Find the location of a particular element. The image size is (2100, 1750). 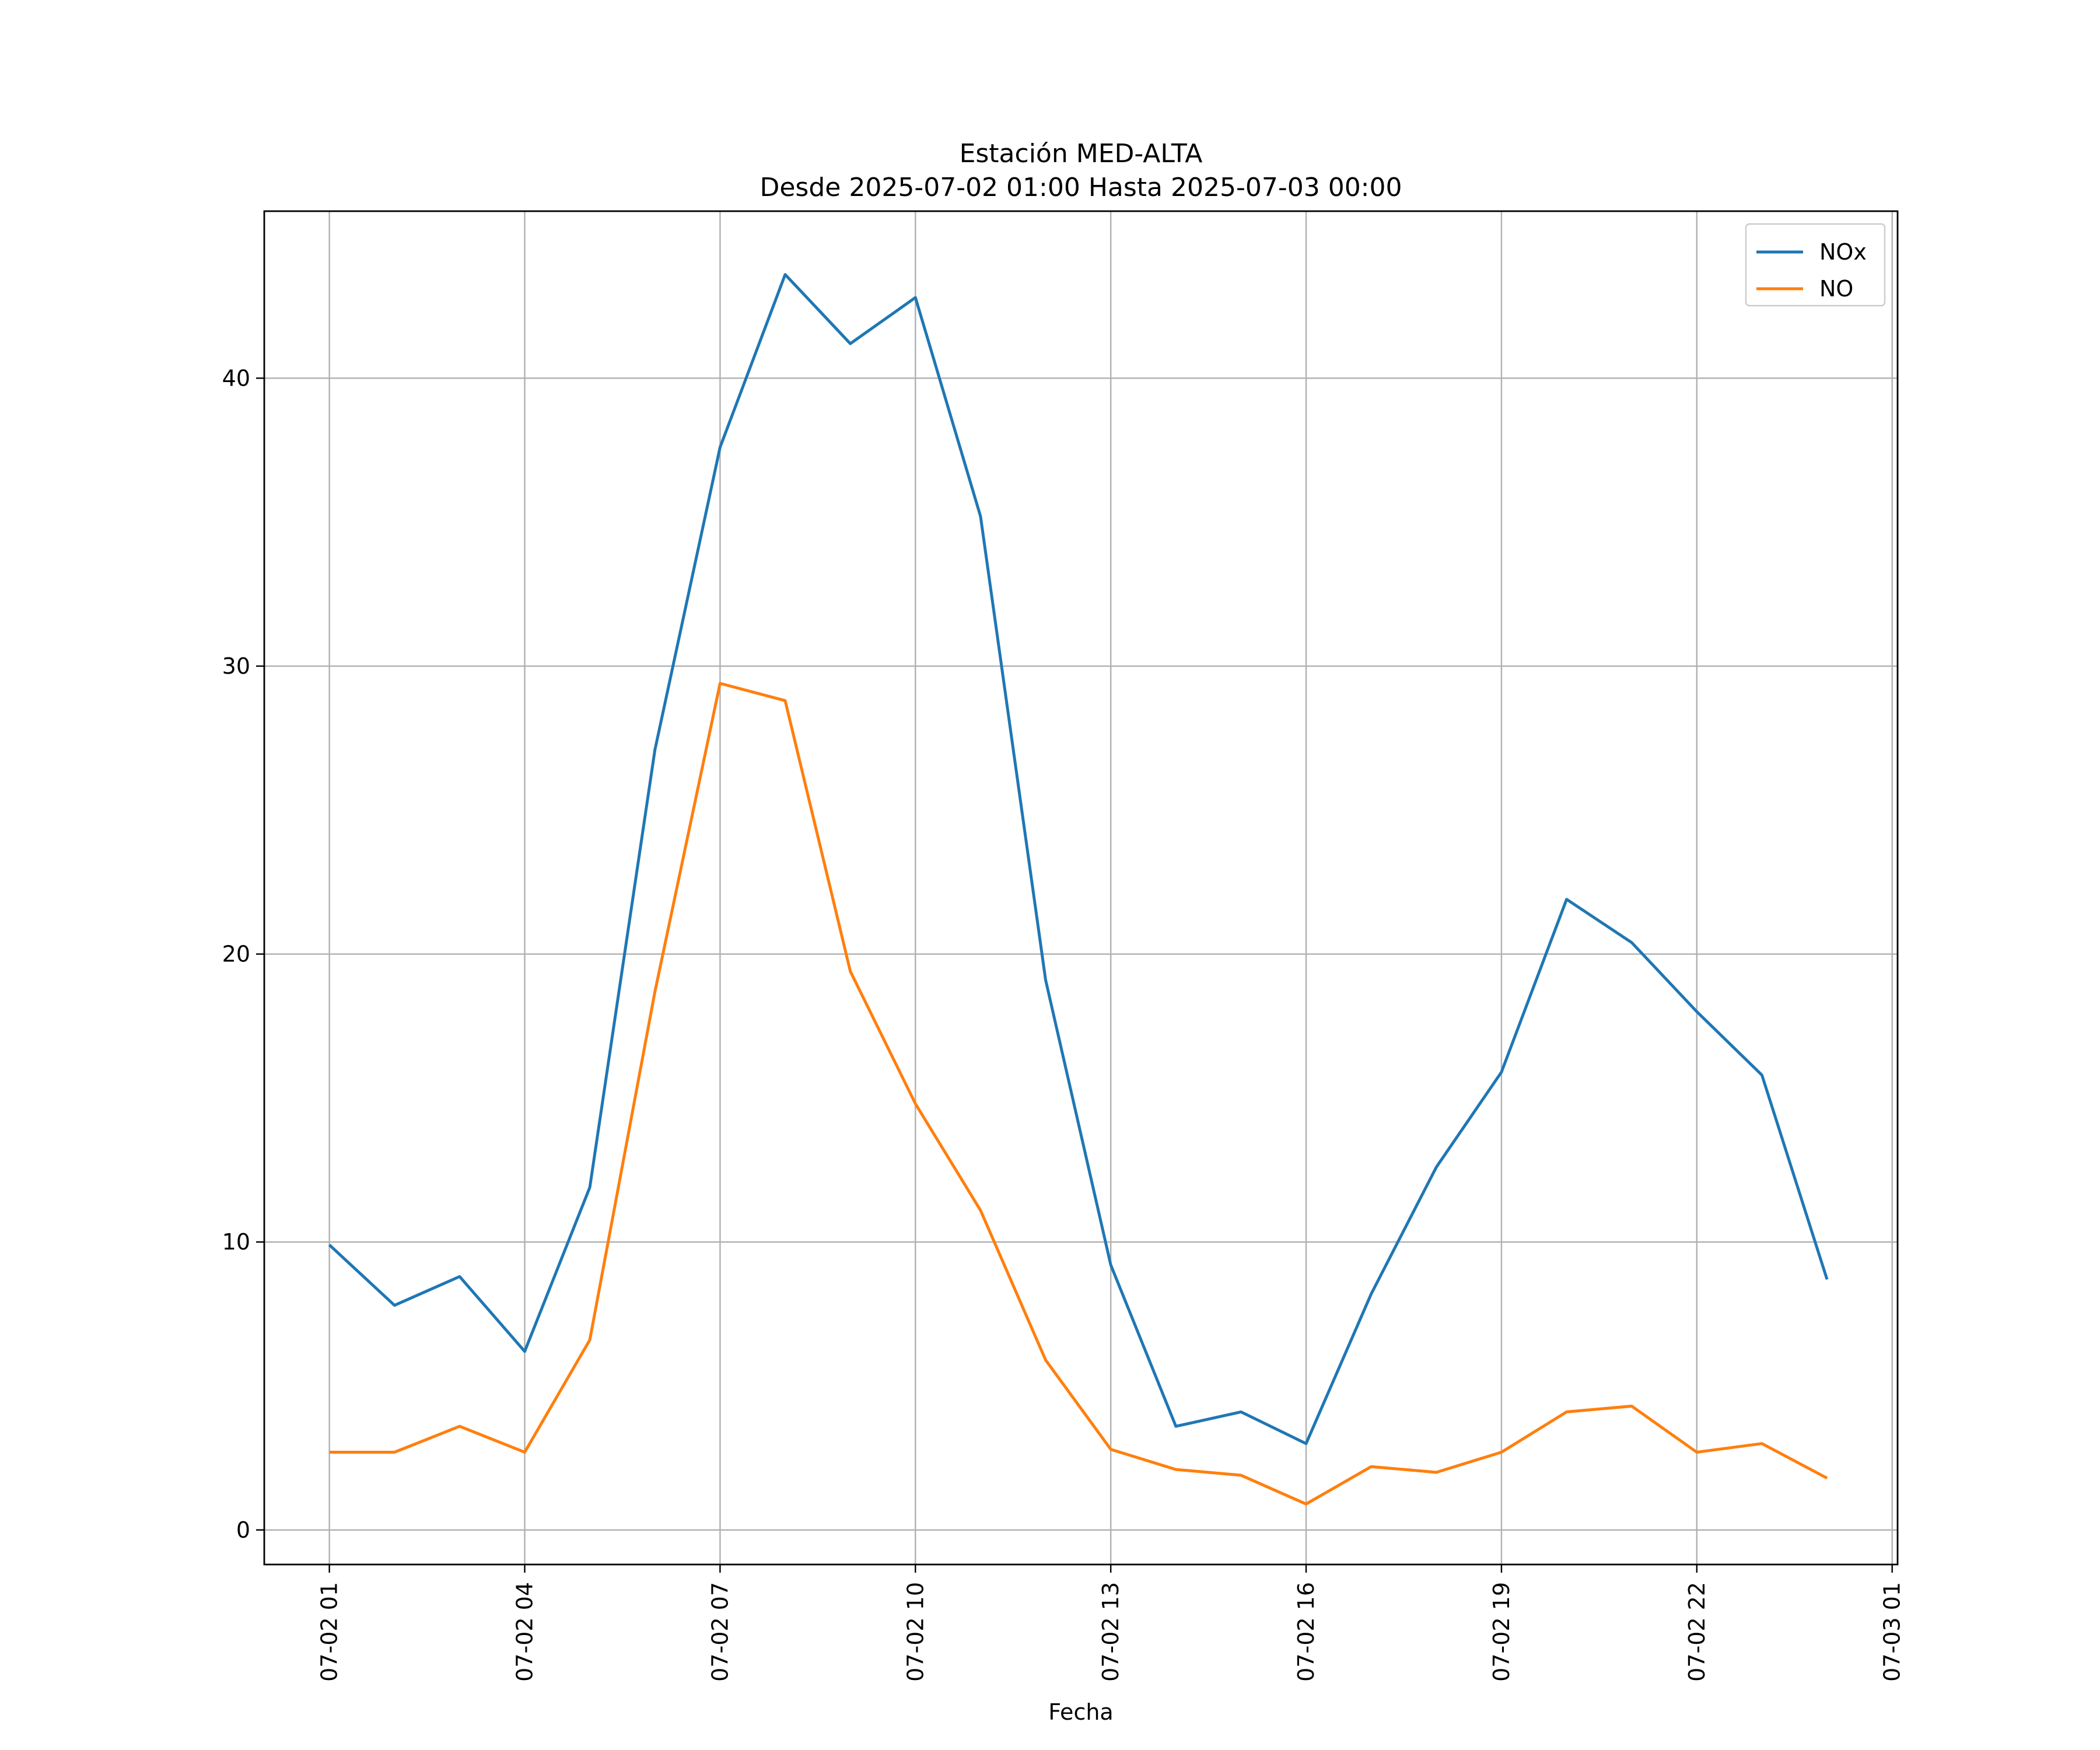

y-tick-label: 30 is located at coordinates (236, 666).